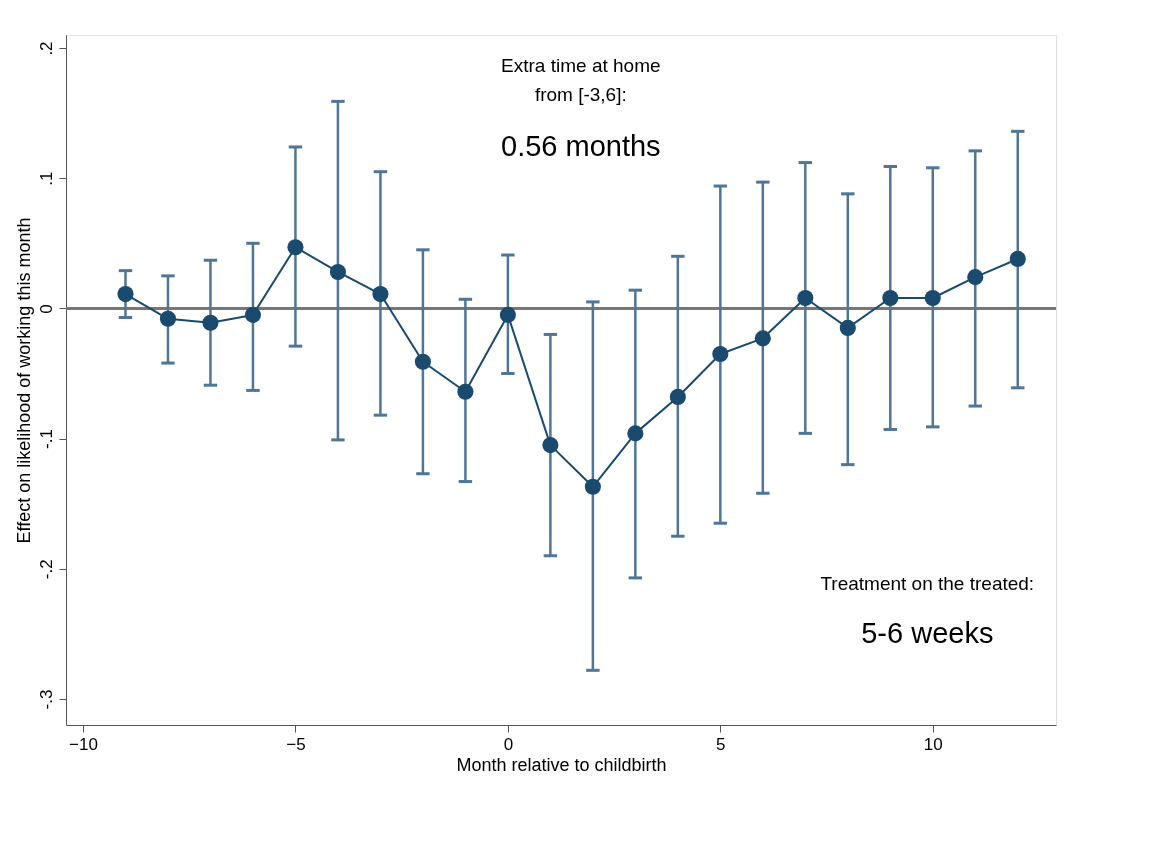  Describe the element at coordinates (927, 633) in the screenshot. I see `annotation: 5-6 weeks` at that location.